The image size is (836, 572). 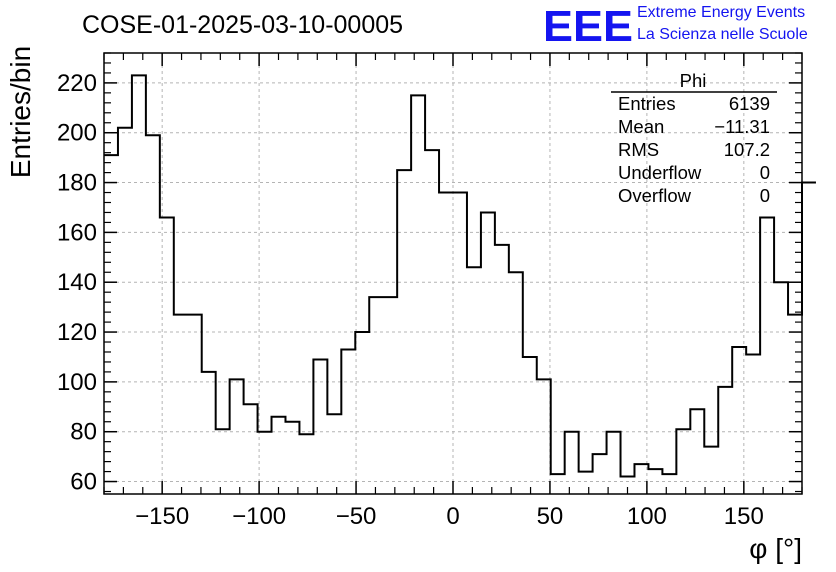 What do you see at coordinates (77, 183) in the screenshot?
I see `y-tick-label: 180` at bounding box center [77, 183].